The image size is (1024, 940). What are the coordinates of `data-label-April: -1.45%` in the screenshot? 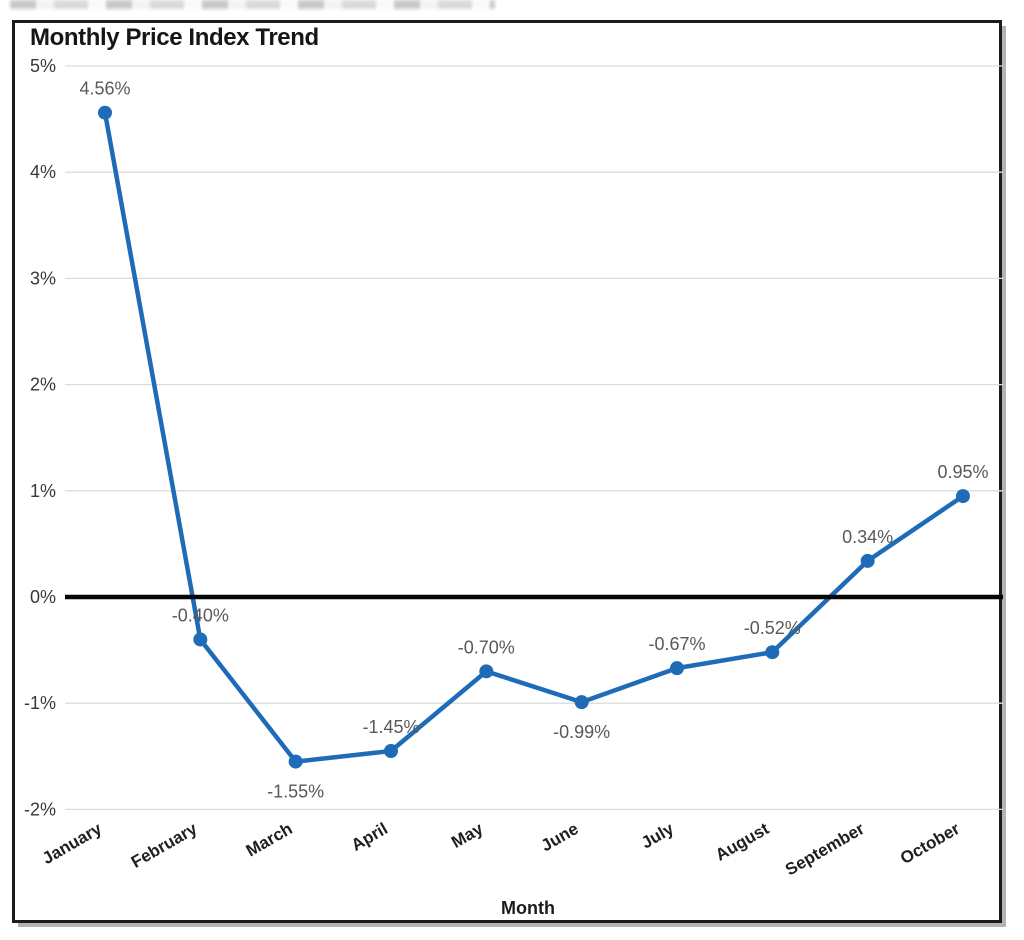 It's located at (390, 727).